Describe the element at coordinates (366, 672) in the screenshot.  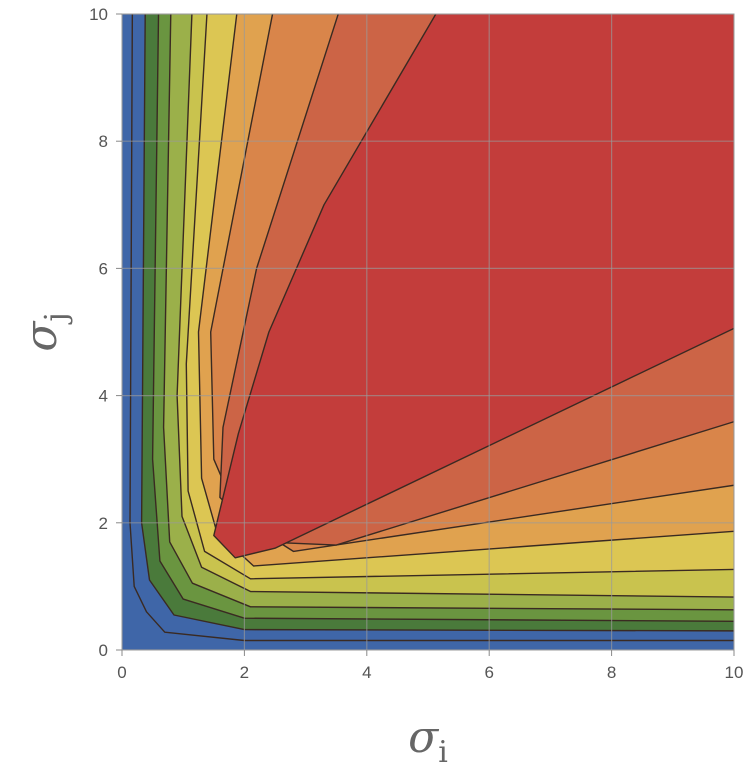
I see `x-tick-label-4: 4` at that location.